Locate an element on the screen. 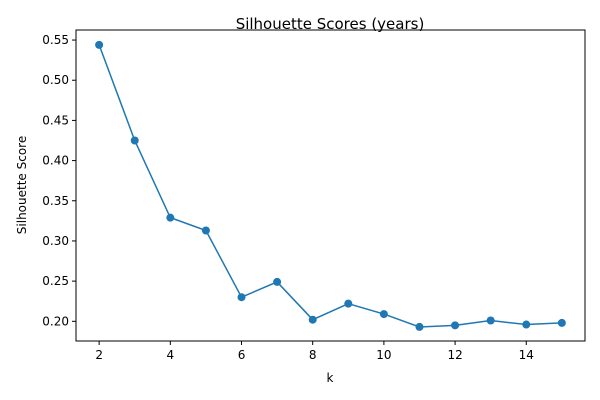 This screenshot has height=400, width=600. y-tick-label: 0.55 is located at coordinates (55, 40).